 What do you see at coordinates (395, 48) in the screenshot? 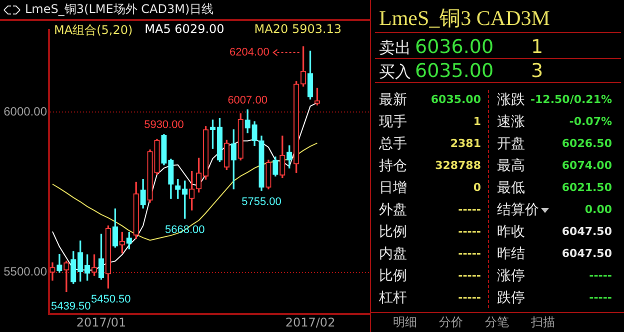
I see `text: 卖出` at bounding box center [395, 48].